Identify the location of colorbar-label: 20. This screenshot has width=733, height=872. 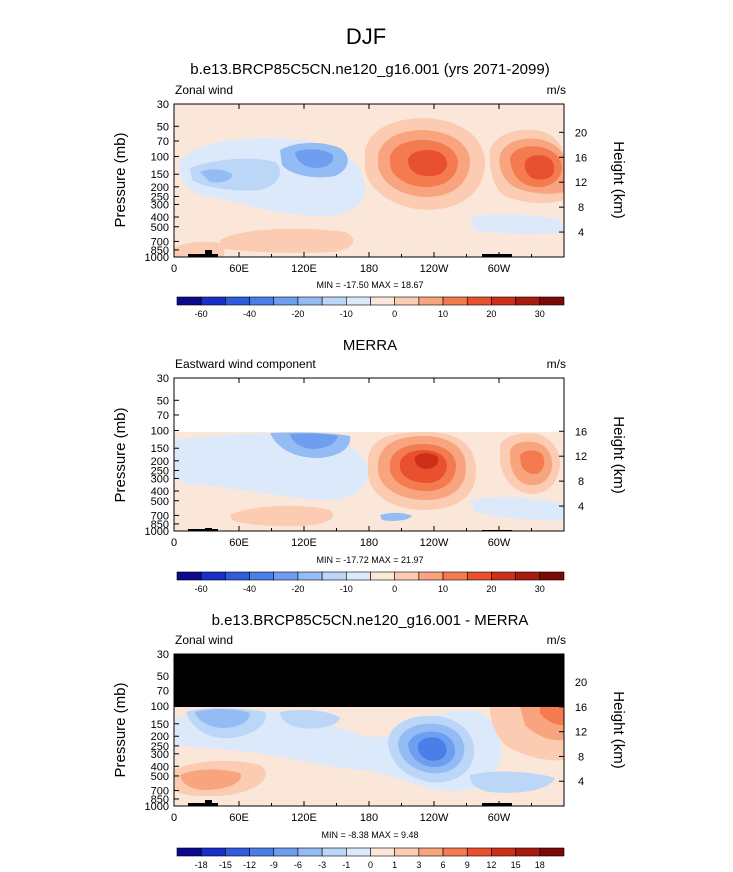
(491, 589).